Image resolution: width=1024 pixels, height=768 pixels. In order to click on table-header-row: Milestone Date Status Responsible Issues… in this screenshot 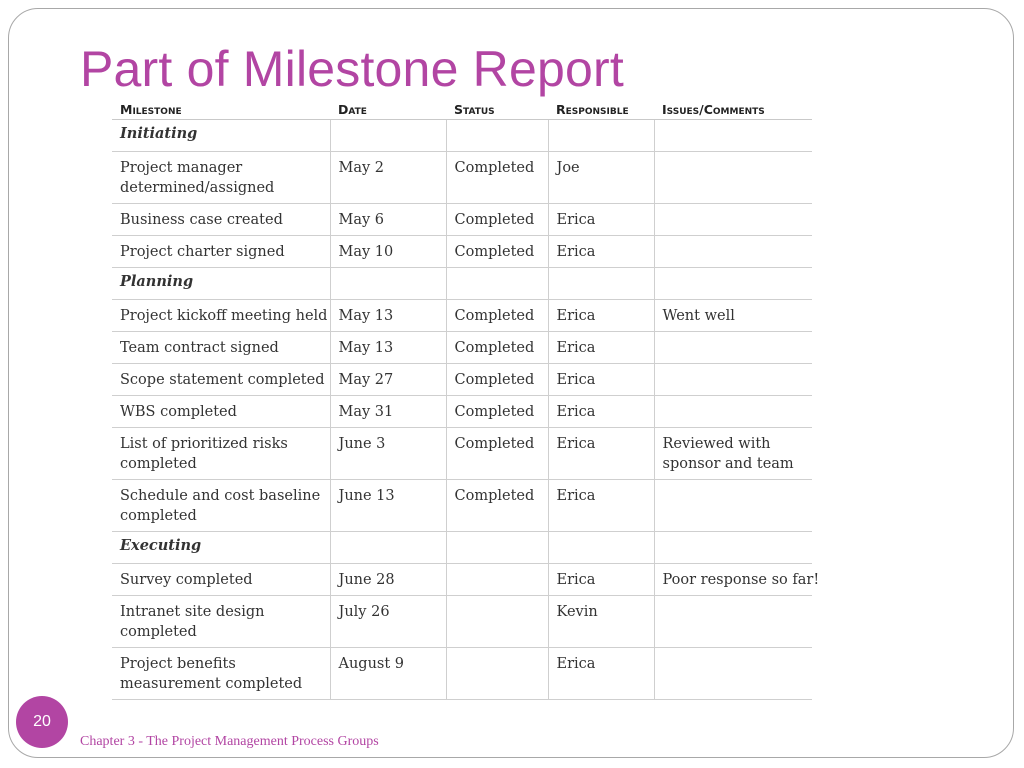, I will do `click(462, 109)`.